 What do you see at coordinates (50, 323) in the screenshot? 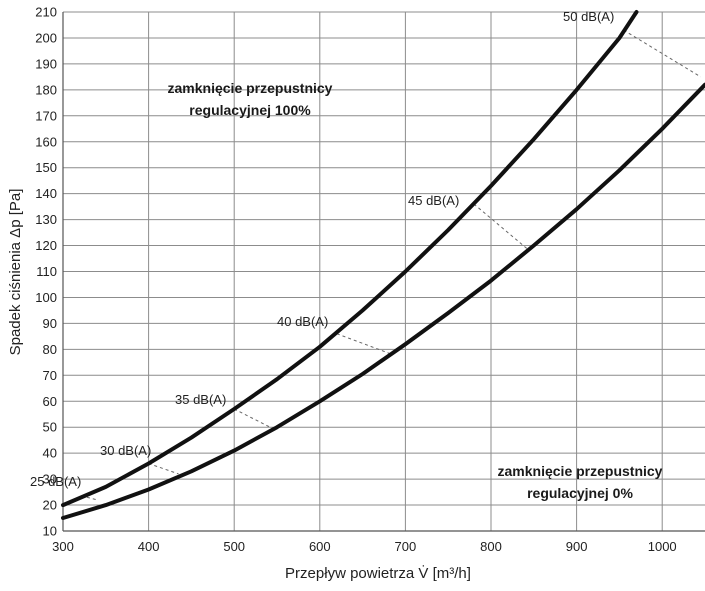
I see `y-tick-label: 90` at bounding box center [50, 323].